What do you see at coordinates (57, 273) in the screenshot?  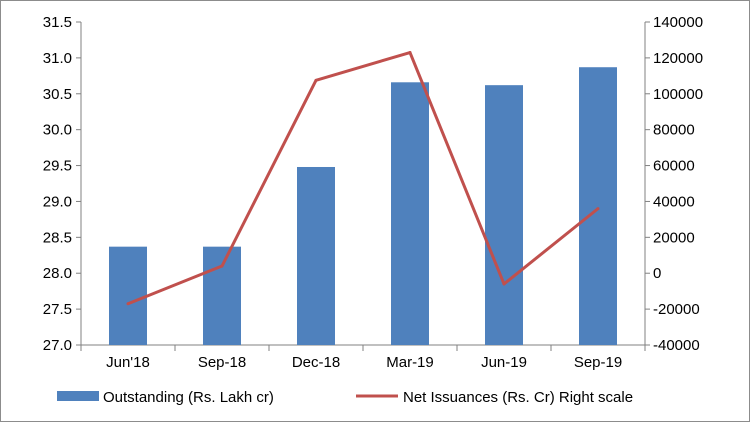 I see `left-tick-label: 28.0` at bounding box center [57, 273].